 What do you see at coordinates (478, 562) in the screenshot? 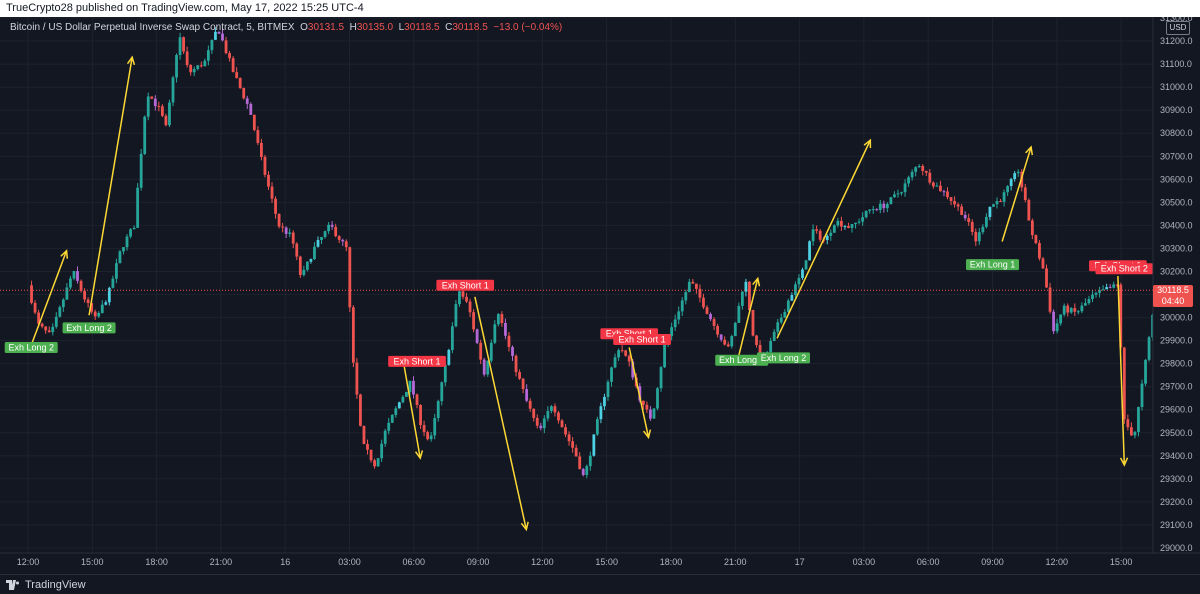
I see `x-tick-label: 09:00` at bounding box center [478, 562].